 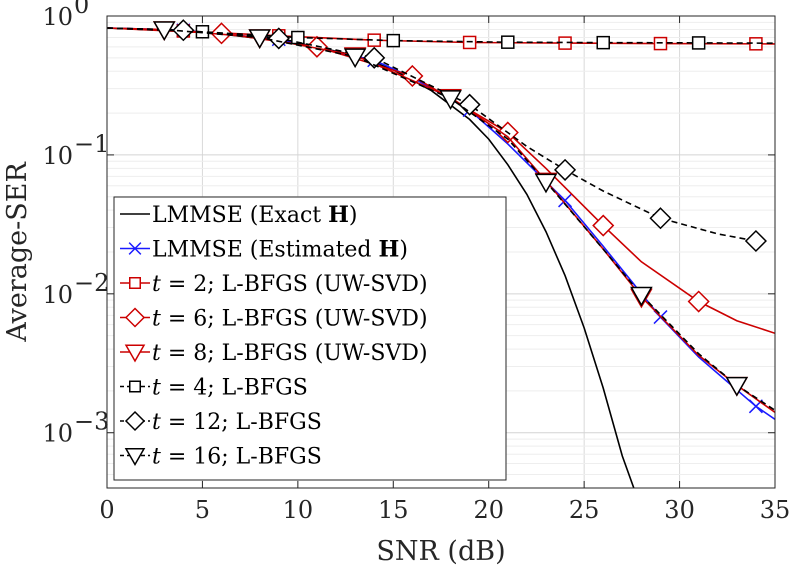 I want to click on legend-text: = 6; L-BFGS (UW-SVD), so click(x=294, y=319).